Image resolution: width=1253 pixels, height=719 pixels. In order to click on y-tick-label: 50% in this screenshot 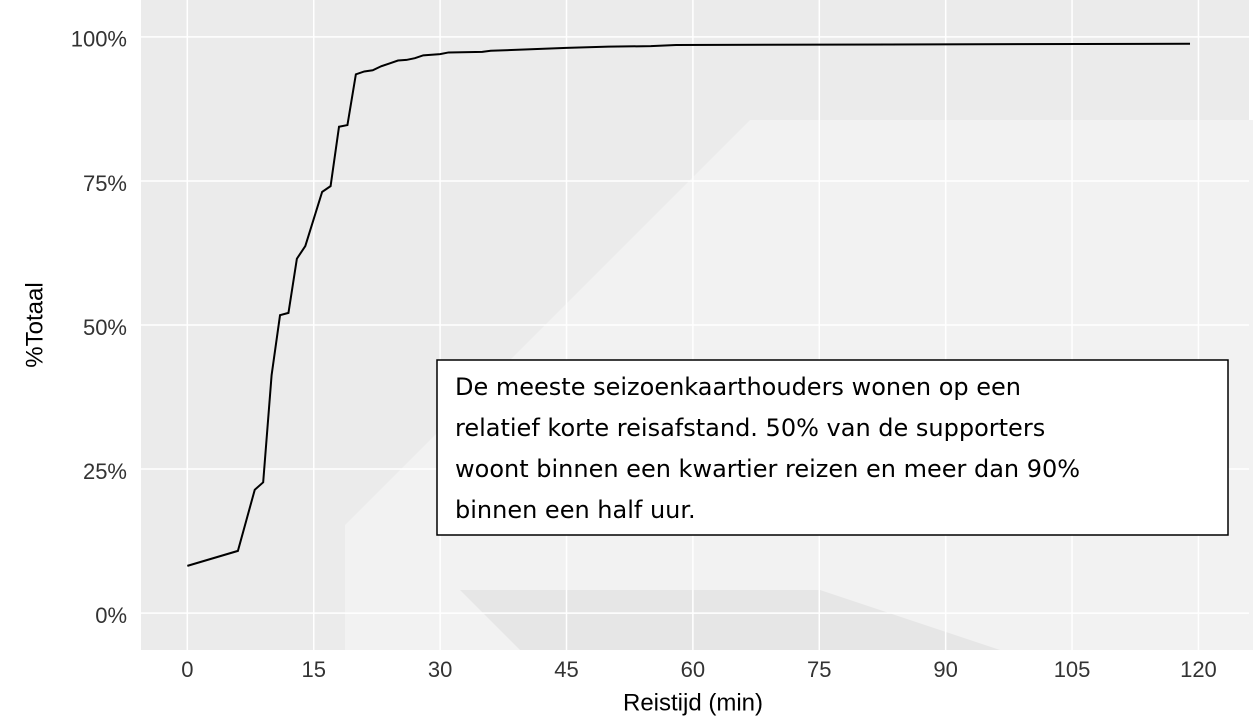, I will do `click(105, 327)`.